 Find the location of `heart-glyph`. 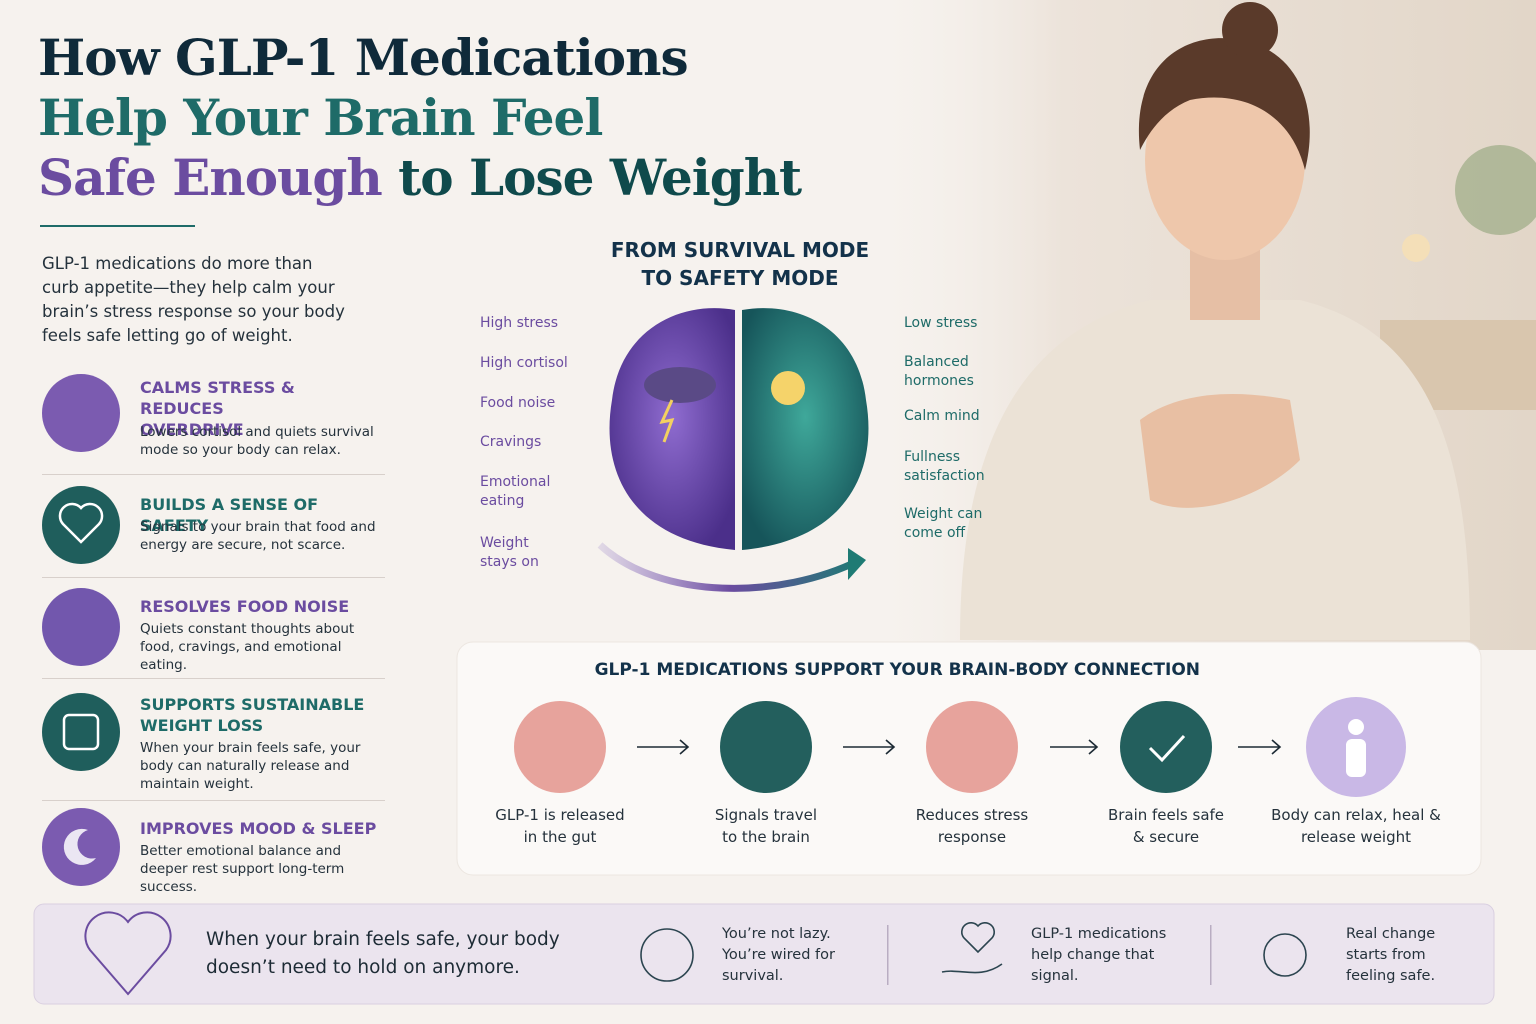

heart-glyph is located at coordinates (81, 523).